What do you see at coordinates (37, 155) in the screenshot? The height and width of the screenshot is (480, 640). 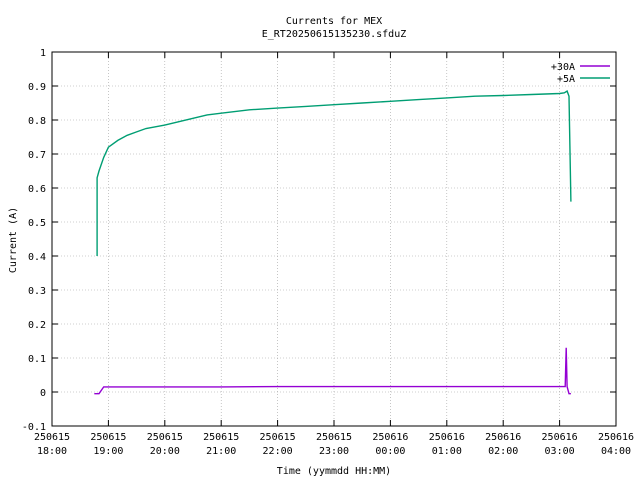 I see `y-tick-label: 0.7` at bounding box center [37, 155].